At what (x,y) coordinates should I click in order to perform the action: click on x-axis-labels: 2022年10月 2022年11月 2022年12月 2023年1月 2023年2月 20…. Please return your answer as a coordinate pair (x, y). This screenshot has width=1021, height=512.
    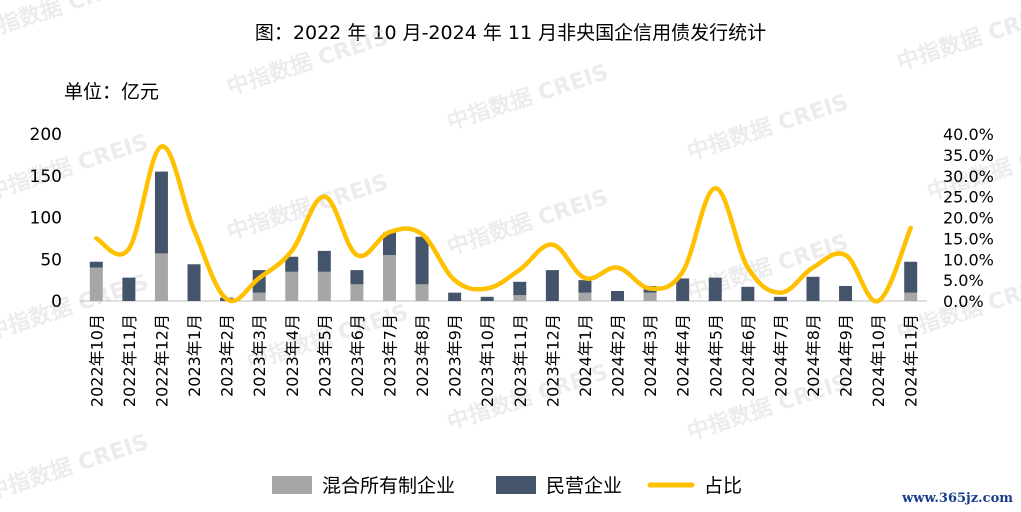
    Looking at the image, I should click on (503, 360).